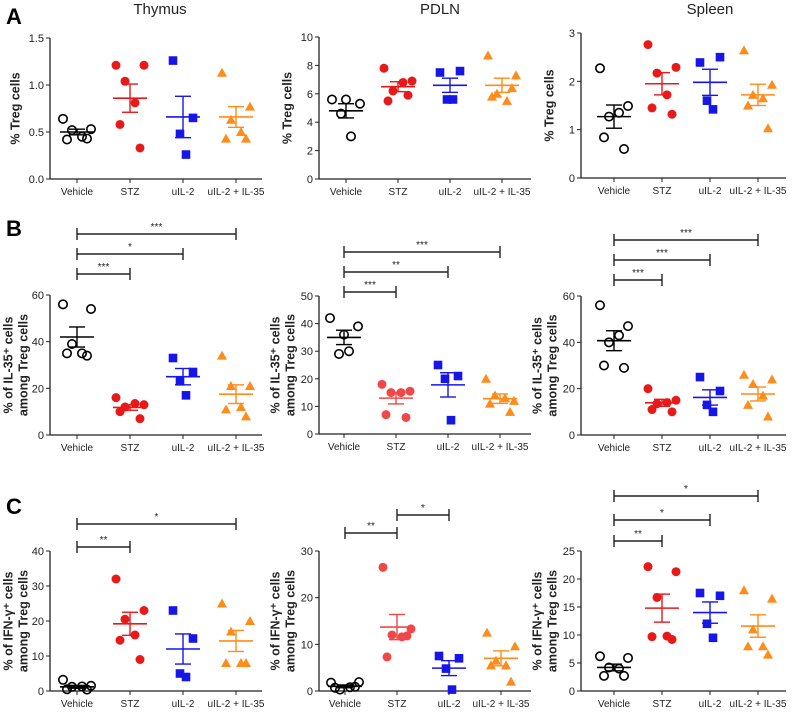  I want to click on significance-label: **, so click(638, 534).